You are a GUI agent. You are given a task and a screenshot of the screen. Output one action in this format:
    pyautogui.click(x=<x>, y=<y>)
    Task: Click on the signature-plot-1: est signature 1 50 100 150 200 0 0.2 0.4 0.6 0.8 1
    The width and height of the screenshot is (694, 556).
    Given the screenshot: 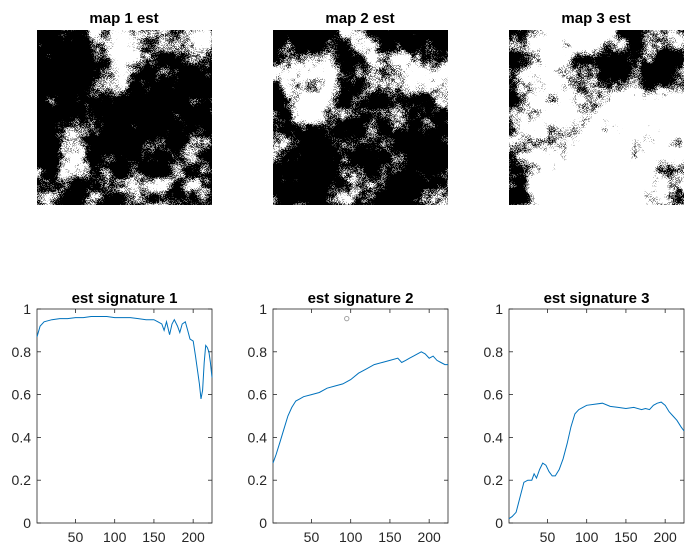 What is the action you would take?
    pyautogui.click(x=112, y=417)
    